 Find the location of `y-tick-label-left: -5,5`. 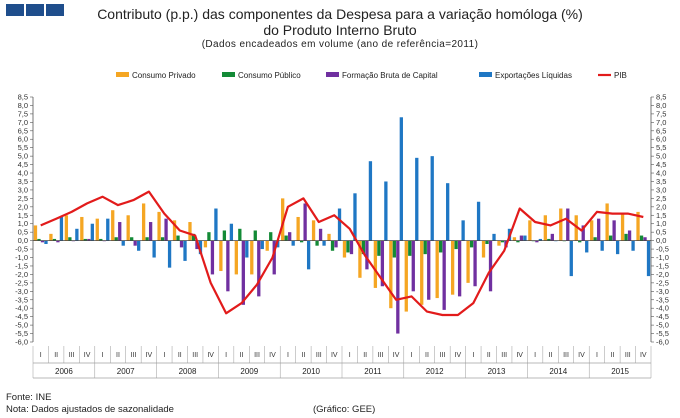

y-tick-label-left: -5,5 is located at coordinates (21, 333).